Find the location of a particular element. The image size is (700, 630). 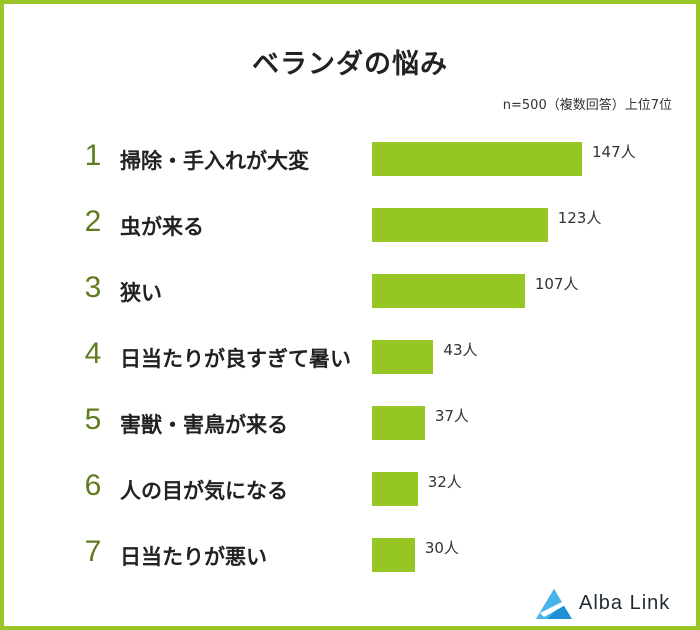

category-label: 人の目が気になる is located at coordinates (204, 491).